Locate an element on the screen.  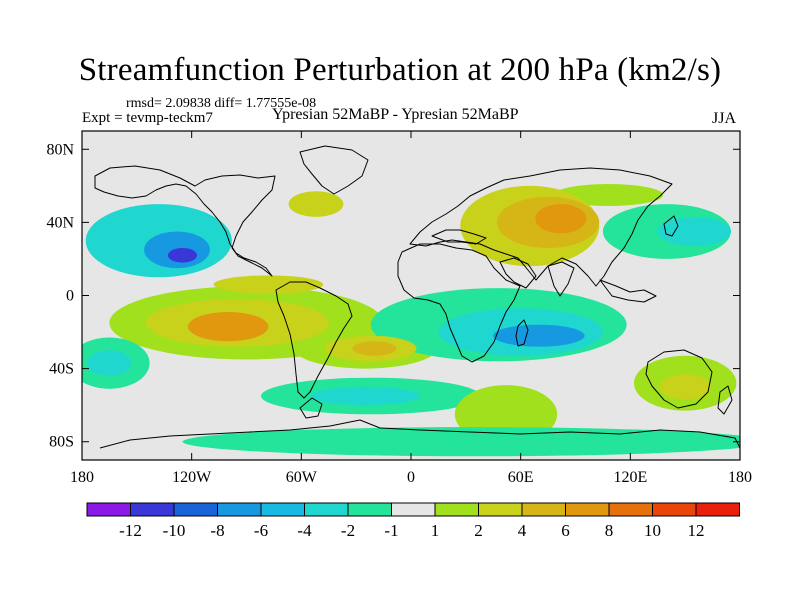
australia-coast is located at coordinates (679, 379).